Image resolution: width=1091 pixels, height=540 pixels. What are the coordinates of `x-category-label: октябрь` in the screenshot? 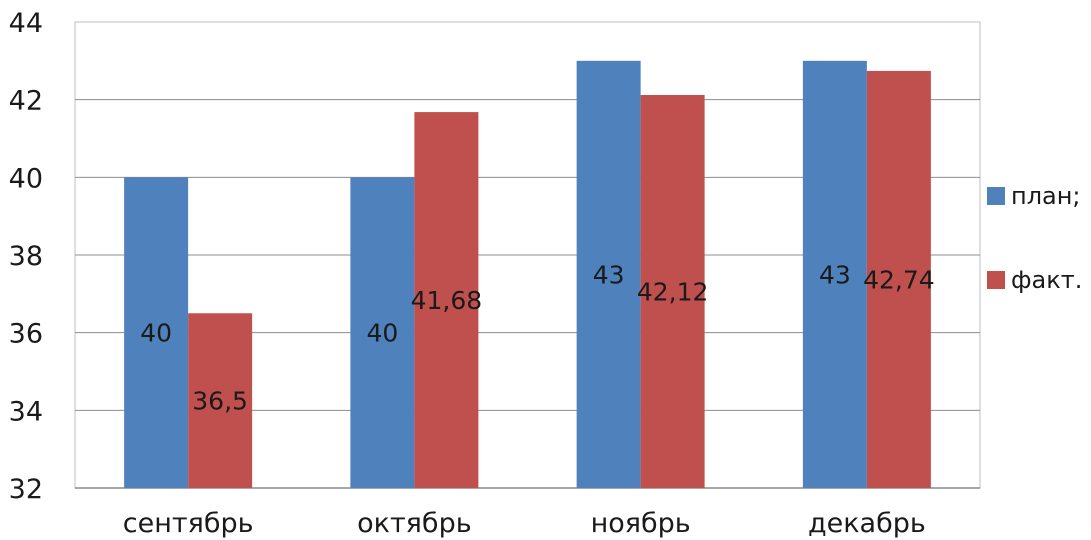 It's located at (414, 523).